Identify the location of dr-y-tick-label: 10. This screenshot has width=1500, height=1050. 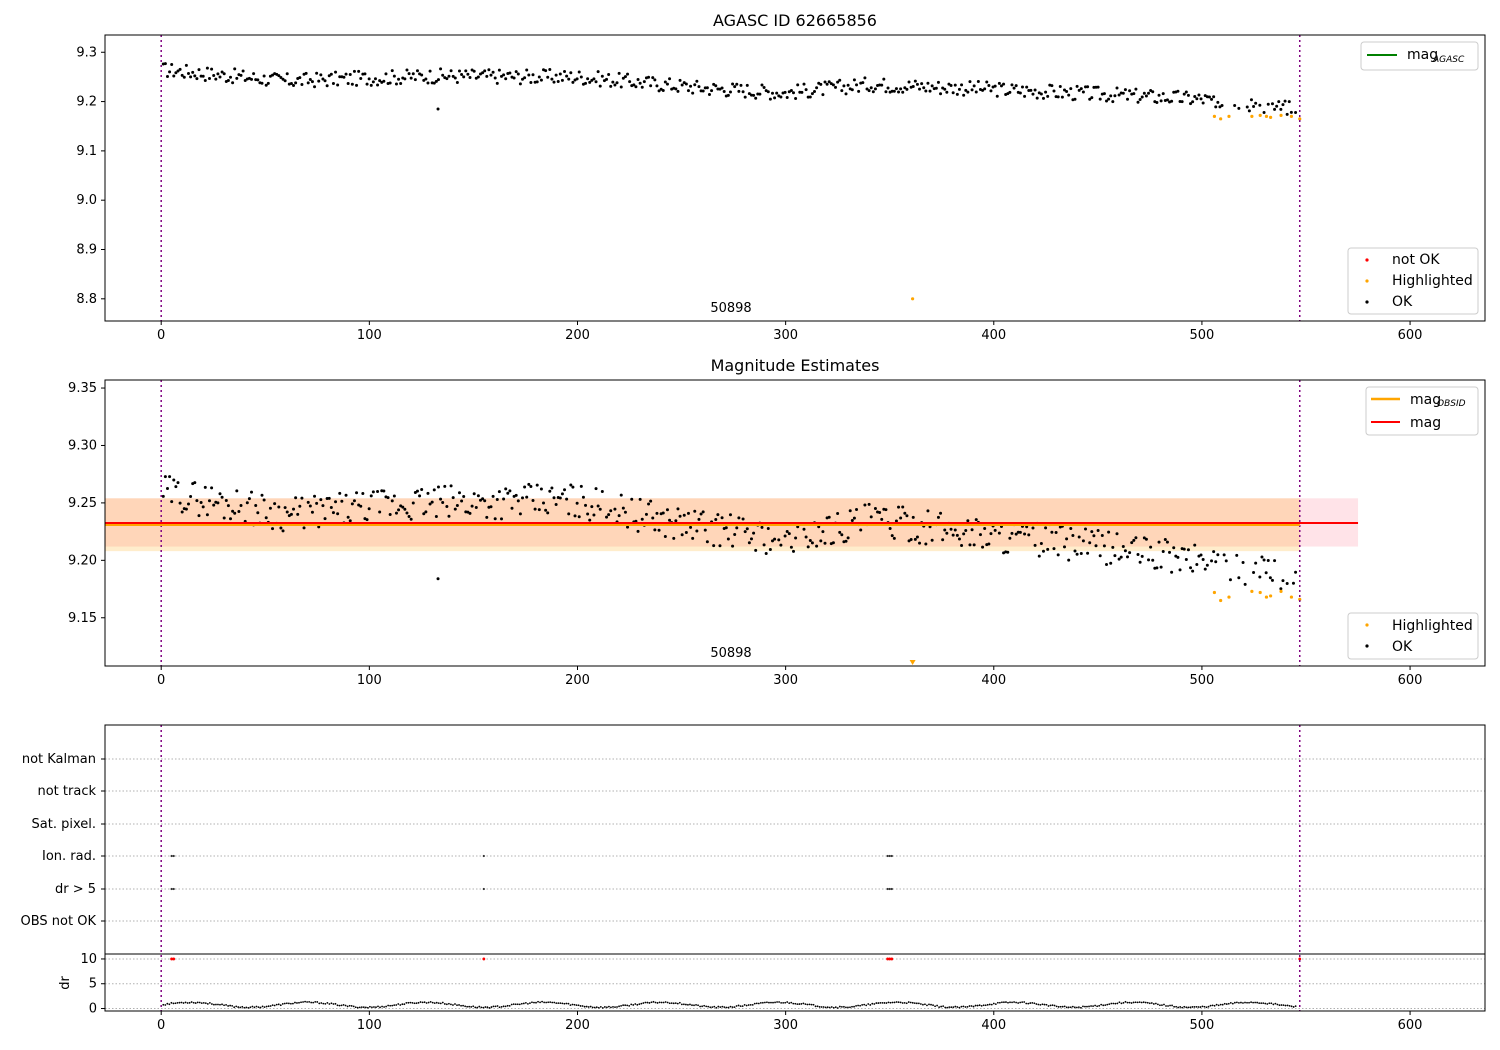
(88, 959).